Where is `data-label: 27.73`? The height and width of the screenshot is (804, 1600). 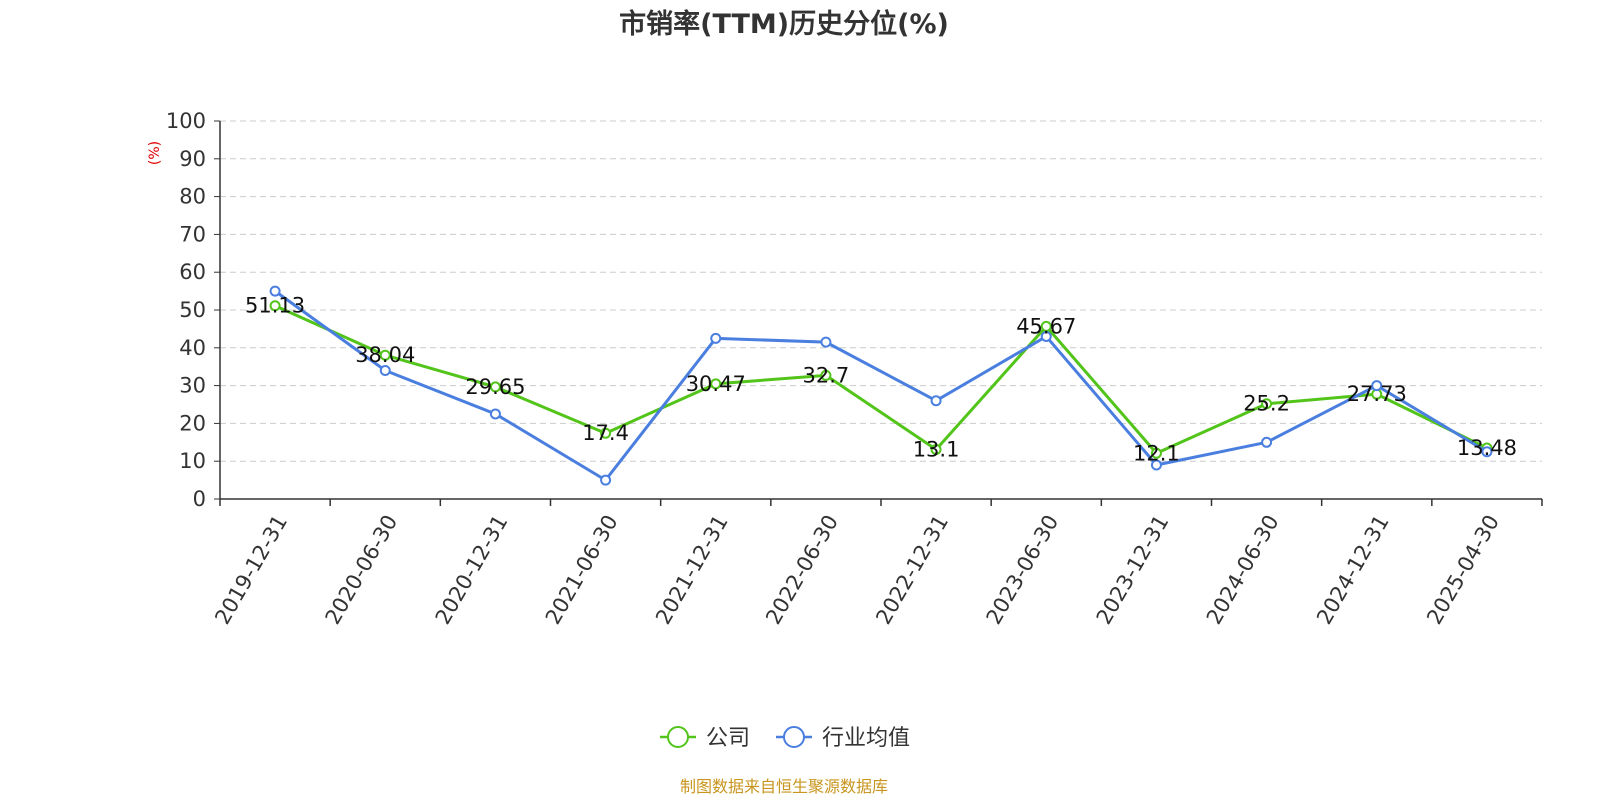
data-label: 27.73 is located at coordinates (1377, 394).